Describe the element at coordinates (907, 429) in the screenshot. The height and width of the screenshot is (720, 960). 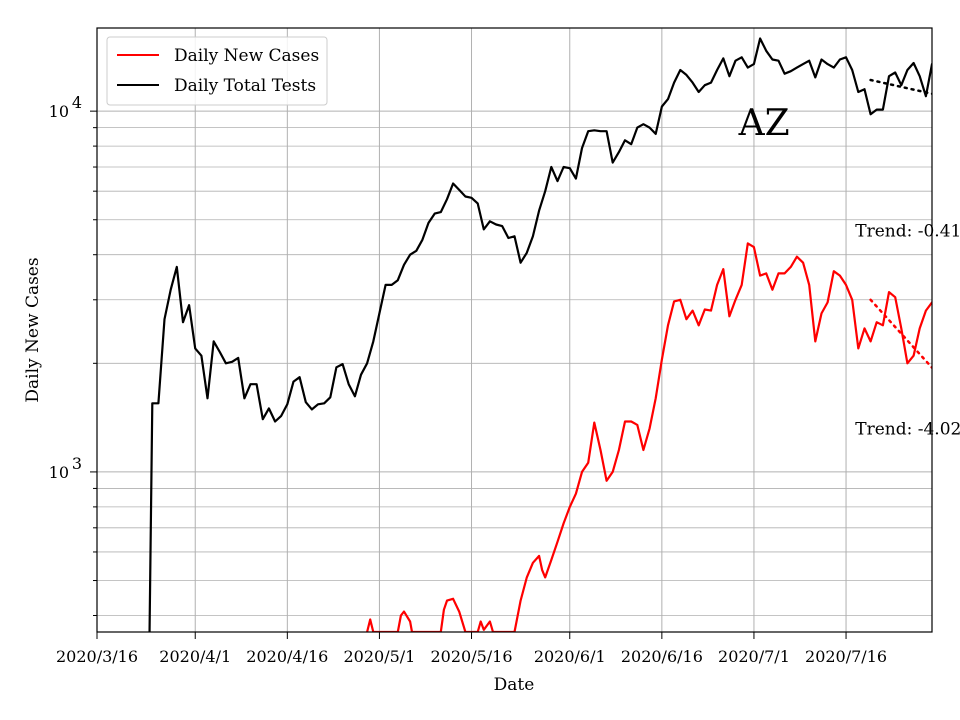
I see `cases-trend-label: Trend: -4.02% per day` at that location.